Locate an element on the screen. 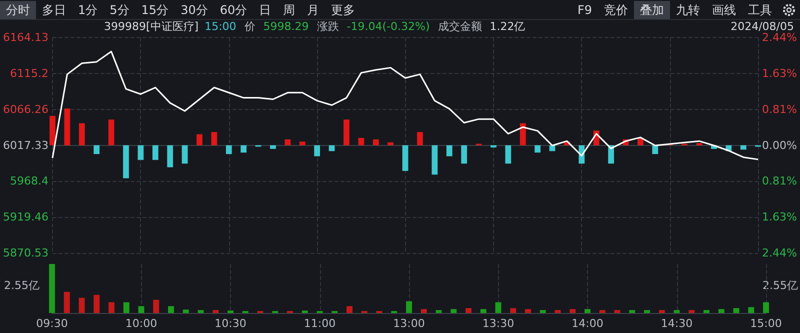 Image resolution: width=800 pixels, height=333 pixels. y2-tick-label: 2.44% is located at coordinates (780, 253).